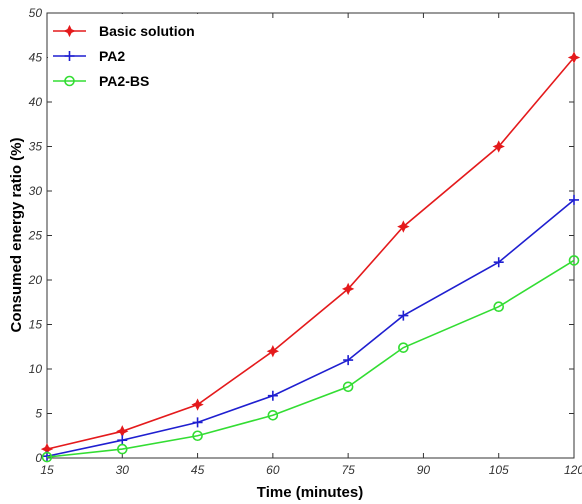  I want to click on x-tick-label: 15, so click(47, 470).